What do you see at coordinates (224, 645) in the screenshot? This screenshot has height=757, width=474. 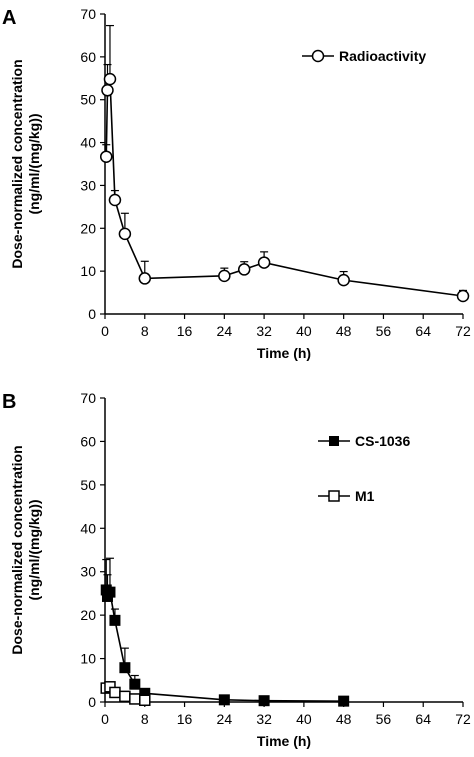 I see `series-line` at bounding box center [224, 645].